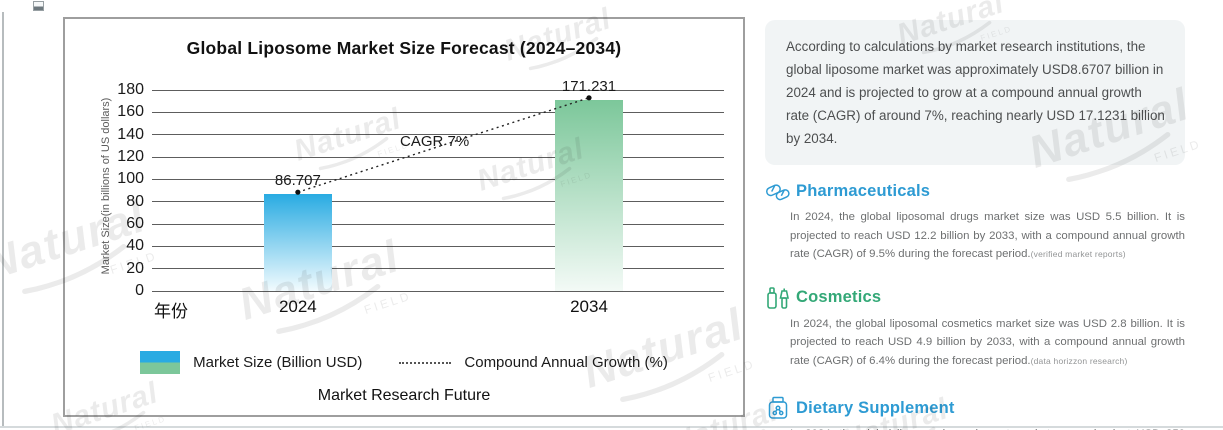 The height and width of the screenshot is (430, 1223). Describe the element at coordinates (778, 408) in the screenshot. I see `supplement-jar-icon` at that location.